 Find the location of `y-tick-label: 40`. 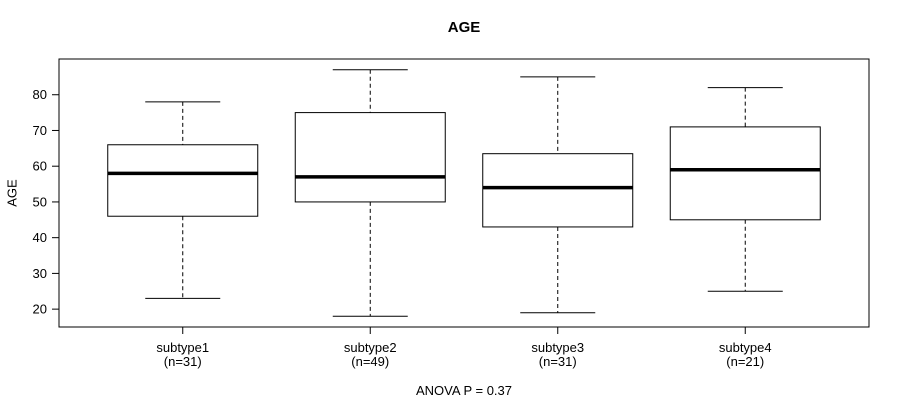

y-tick-label: 40 is located at coordinates (40, 237).